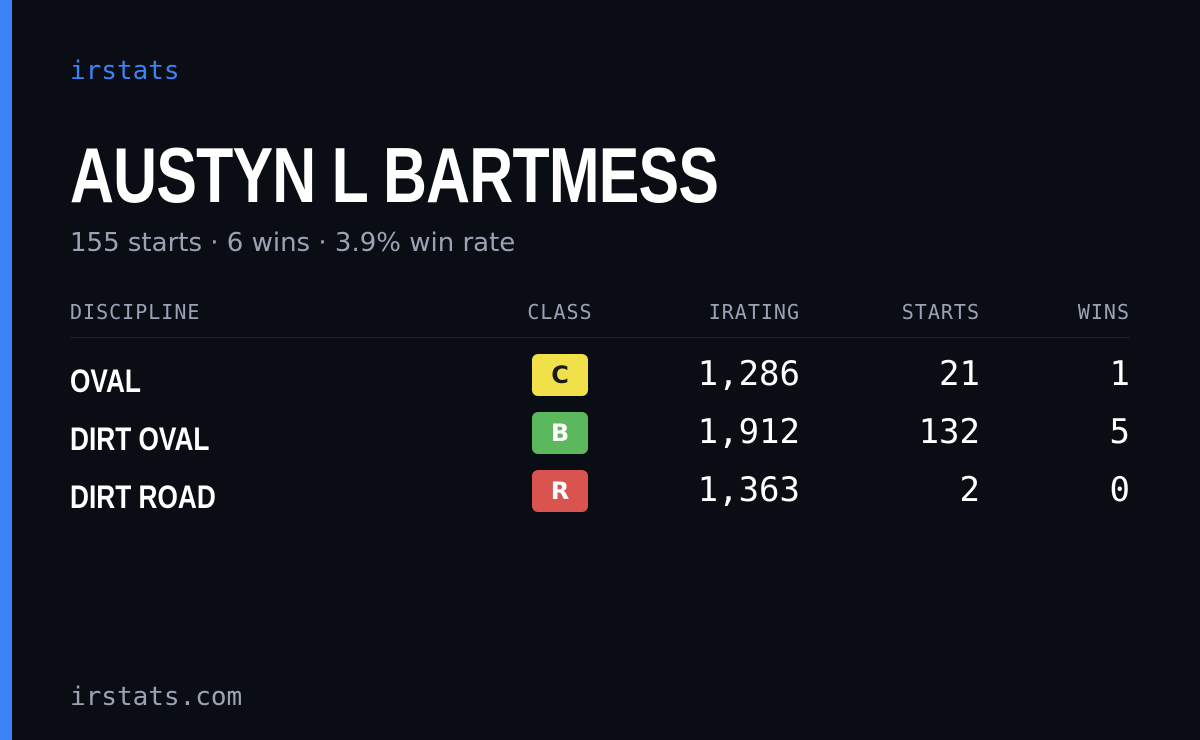 This screenshot has width=1200, height=740. Describe the element at coordinates (560, 491) in the screenshot. I see `class-badge: R` at that location.